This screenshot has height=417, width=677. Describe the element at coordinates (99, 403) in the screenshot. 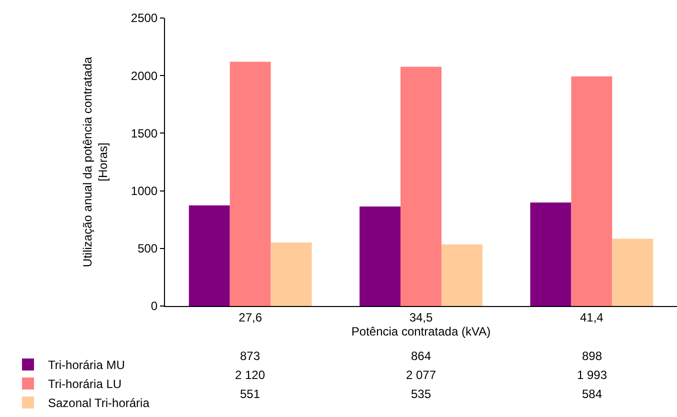

I see `legend-label: Sazonal Tri-horária` at that location.